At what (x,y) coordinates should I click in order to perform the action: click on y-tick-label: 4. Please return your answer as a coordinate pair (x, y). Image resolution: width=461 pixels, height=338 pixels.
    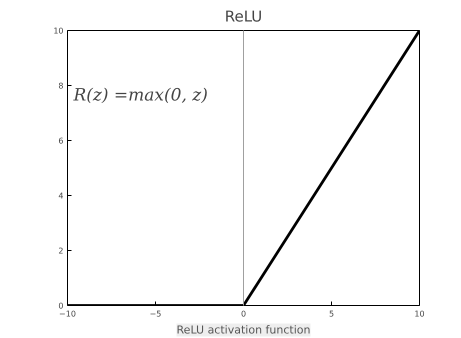
    Looking at the image, I should click on (61, 196).